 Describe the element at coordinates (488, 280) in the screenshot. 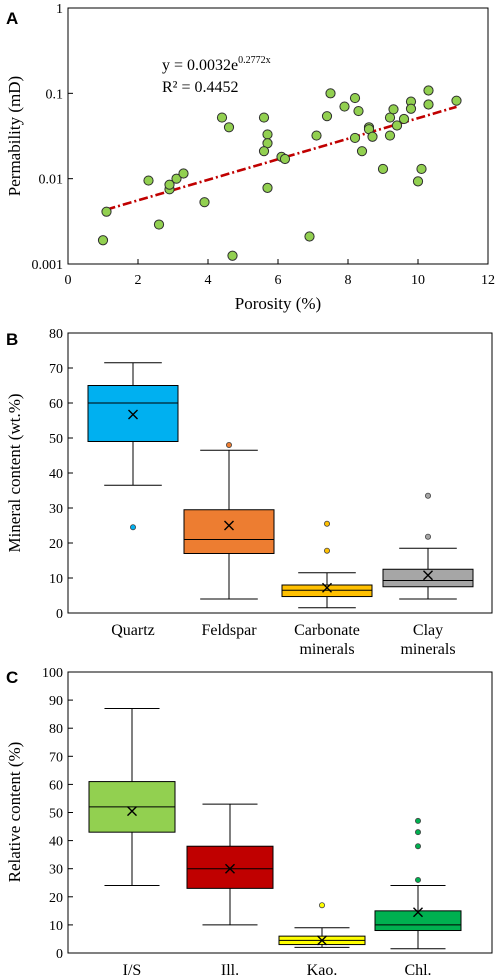

I see `x-tick-label: 12` at that location.